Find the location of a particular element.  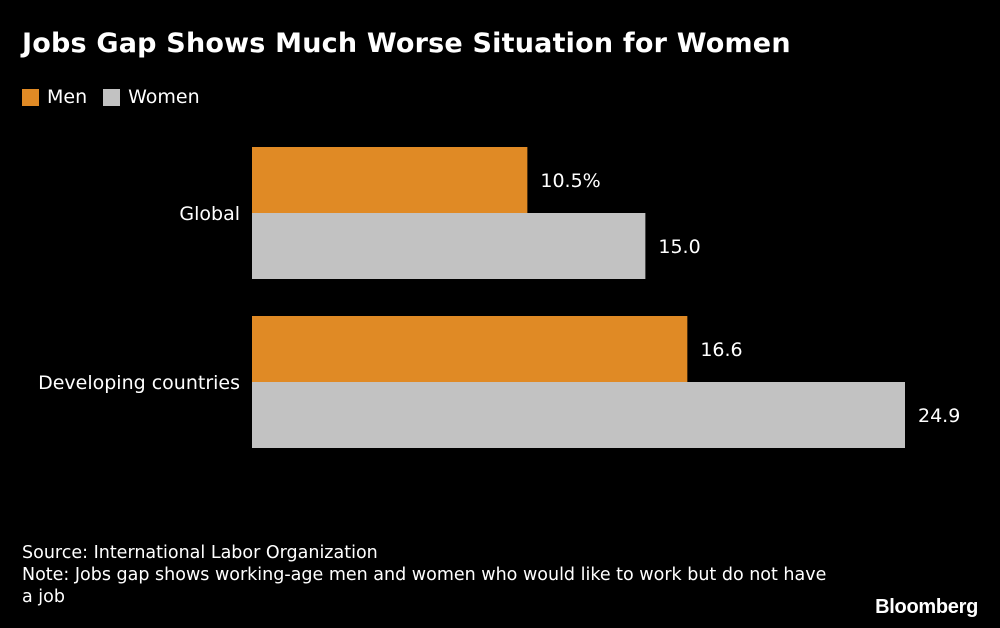

bloomberg-logo: Bloomberg is located at coordinates (926, 607).